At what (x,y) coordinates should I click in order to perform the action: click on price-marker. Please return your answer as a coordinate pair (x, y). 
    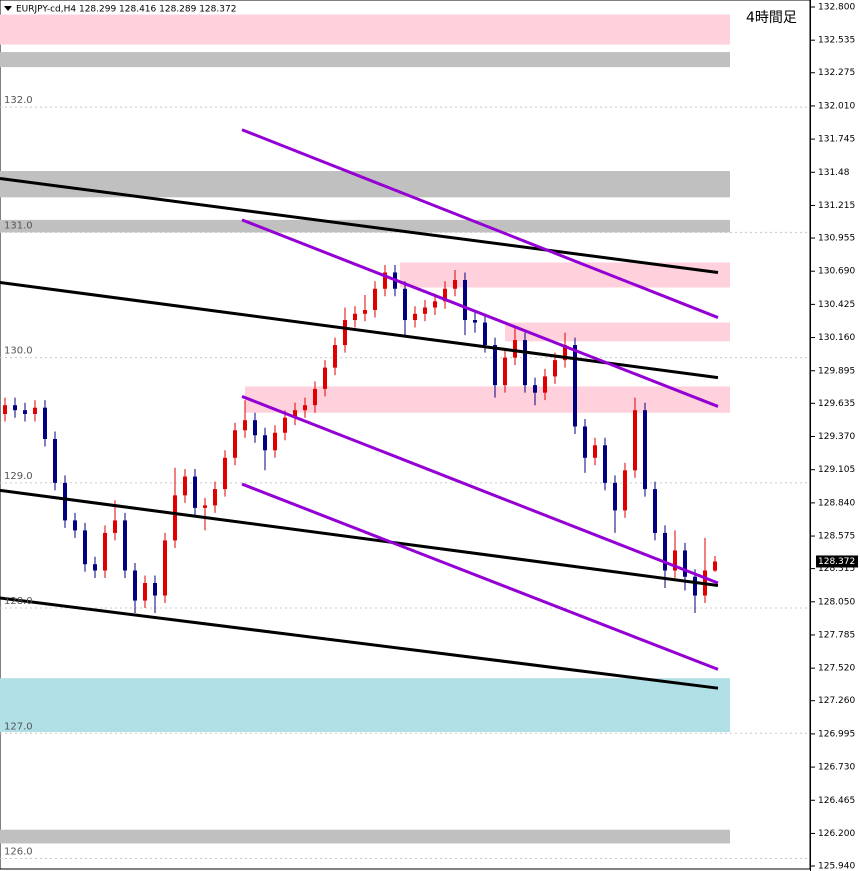
    Looking at the image, I should click on (837, 561).